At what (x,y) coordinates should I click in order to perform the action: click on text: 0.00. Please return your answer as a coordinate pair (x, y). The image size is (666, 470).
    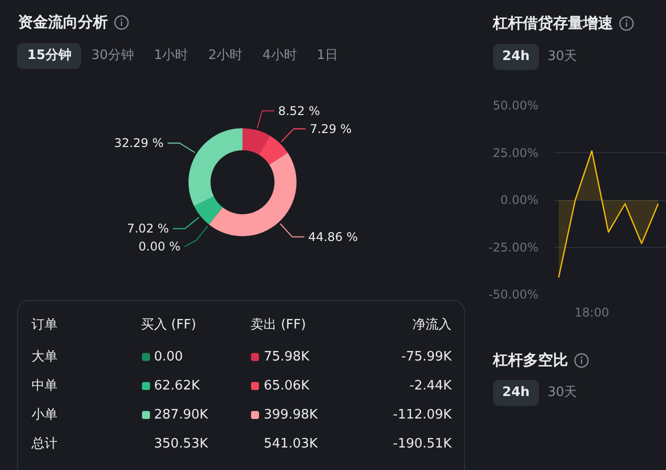
    Looking at the image, I should click on (168, 357).